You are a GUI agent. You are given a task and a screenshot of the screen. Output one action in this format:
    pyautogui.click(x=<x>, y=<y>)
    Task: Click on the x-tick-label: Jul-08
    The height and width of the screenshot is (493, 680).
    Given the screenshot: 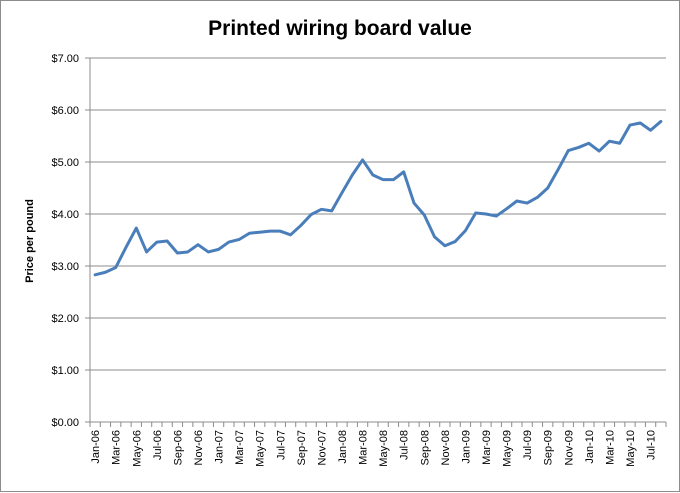 What is the action you would take?
    pyautogui.click(x=405, y=445)
    